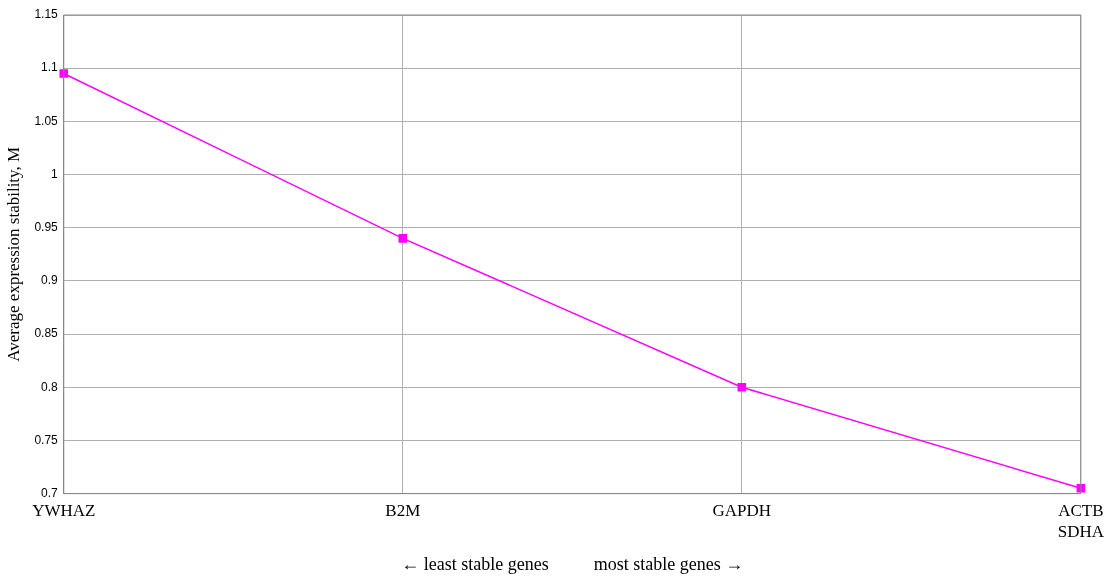  Describe the element at coordinates (742, 511) in the screenshot. I see `x-tick-label: GAPDH` at that location.